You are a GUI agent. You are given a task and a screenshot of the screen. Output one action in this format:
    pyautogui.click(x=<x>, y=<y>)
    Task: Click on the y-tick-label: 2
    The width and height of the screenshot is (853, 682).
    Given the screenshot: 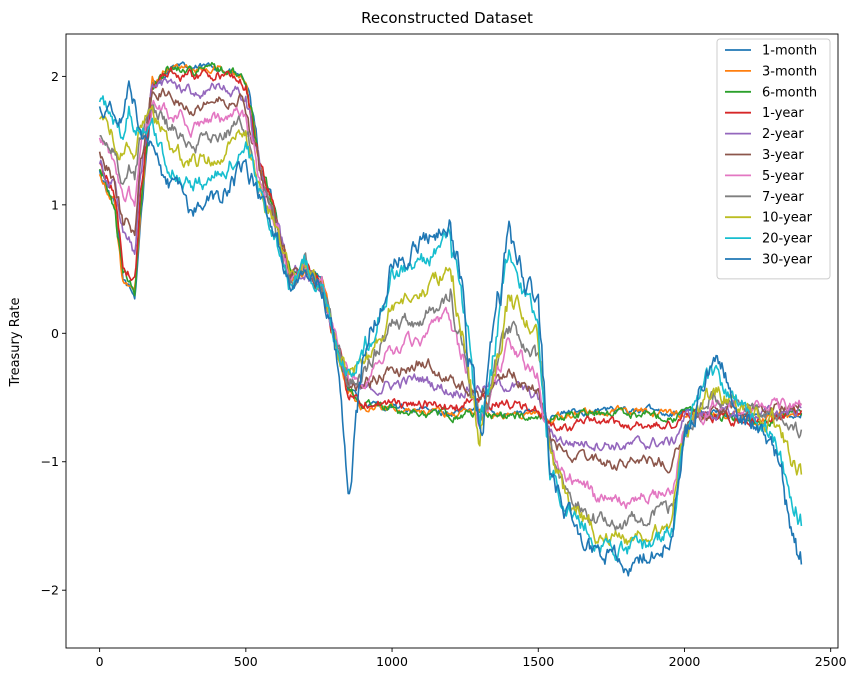 What is the action you would take?
    pyautogui.click(x=55, y=76)
    